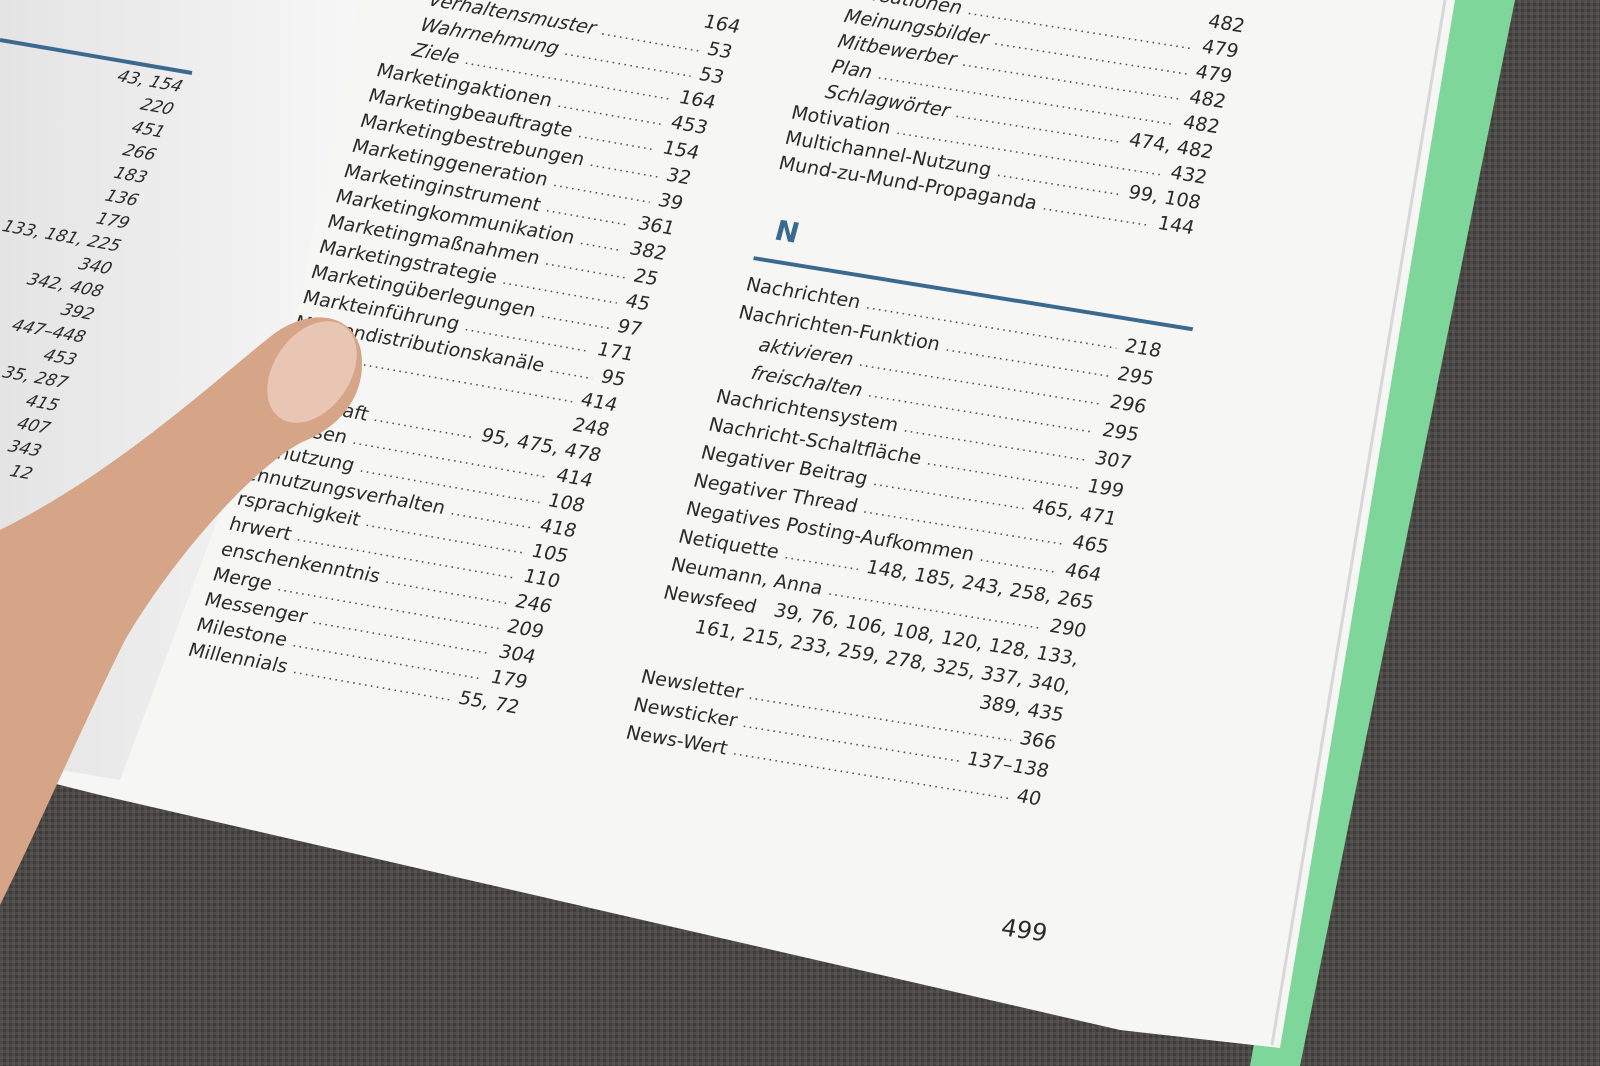 This screenshot has width=1600, height=1066. What do you see at coordinates (1358, 523) in the screenshot?
I see `page-edge` at bounding box center [1358, 523].